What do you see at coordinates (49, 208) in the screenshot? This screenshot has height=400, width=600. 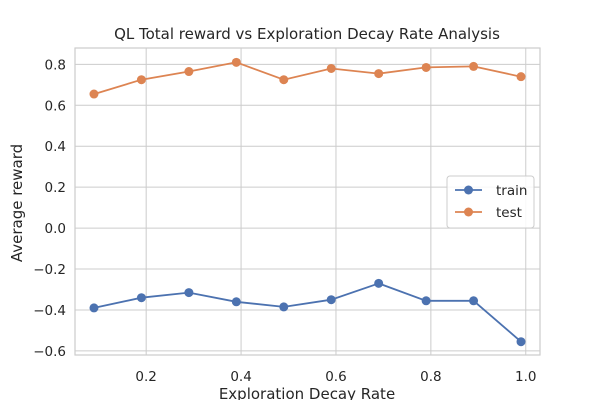 I see `y-axis-ticks: 0.8 0.6 0.4 0.2 0.0 −0.2 −0.4 −0.6` at bounding box center [49, 208].